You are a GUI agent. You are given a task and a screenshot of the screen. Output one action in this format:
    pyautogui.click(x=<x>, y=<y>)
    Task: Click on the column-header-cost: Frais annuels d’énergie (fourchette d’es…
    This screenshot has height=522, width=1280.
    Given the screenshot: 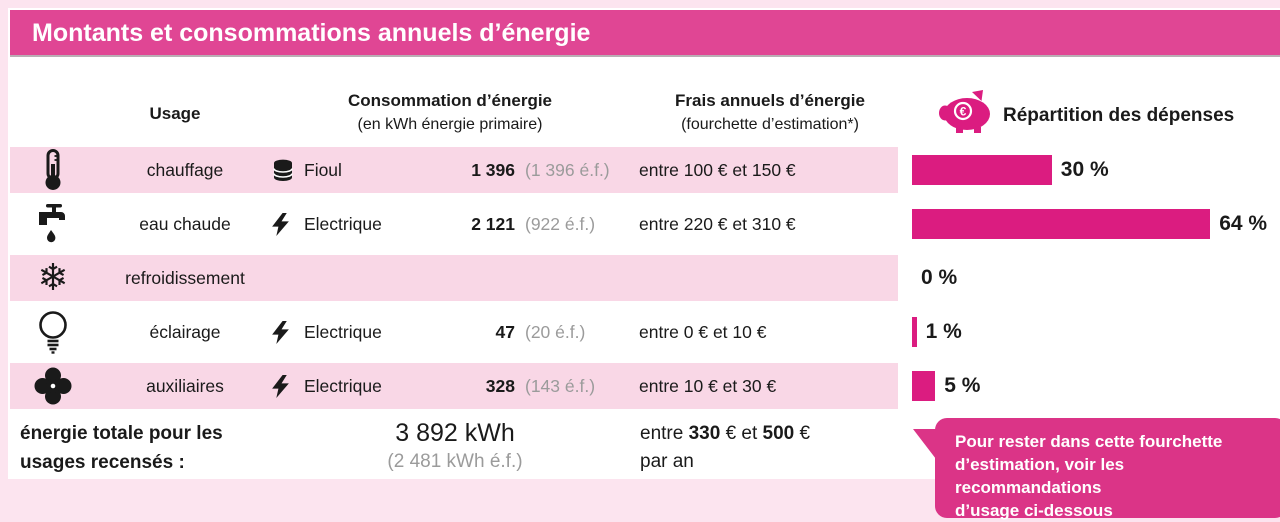 What is the action you would take?
    pyautogui.click(x=770, y=112)
    